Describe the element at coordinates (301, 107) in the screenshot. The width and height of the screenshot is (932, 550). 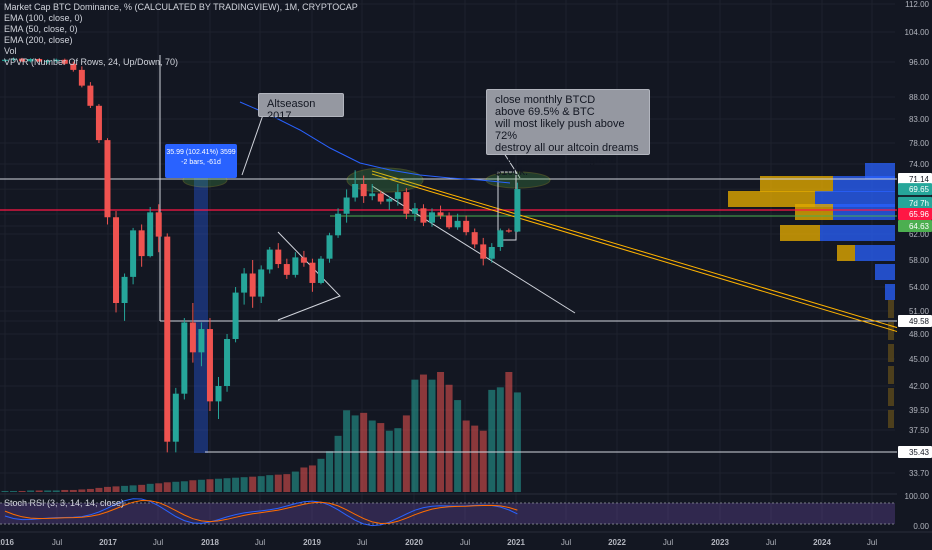
I see `altseason-note: Altseason 2017` at that location.